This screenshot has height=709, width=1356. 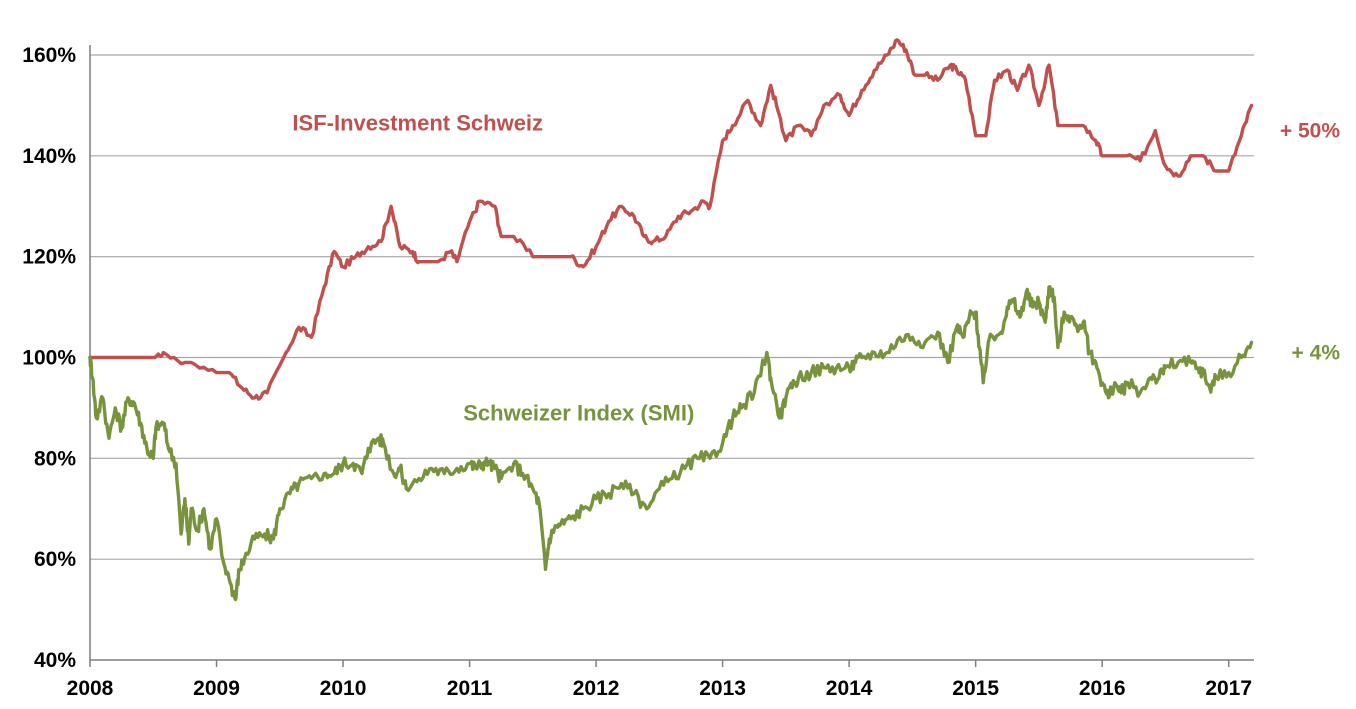 What do you see at coordinates (216, 688) in the screenshot?
I see `x-tick-label: 2009` at bounding box center [216, 688].